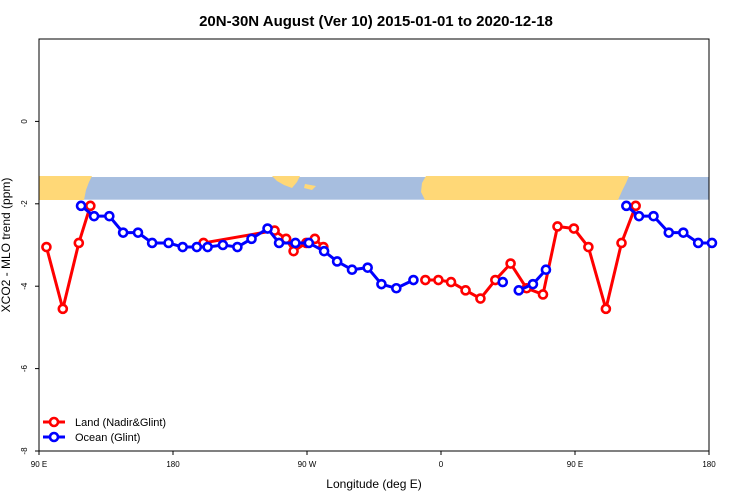 The height and width of the screenshot is (500, 750). What do you see at coordinates (286, 182) in the screenshot?
I see `map-land-north-america` at bounding box center [286, 182].